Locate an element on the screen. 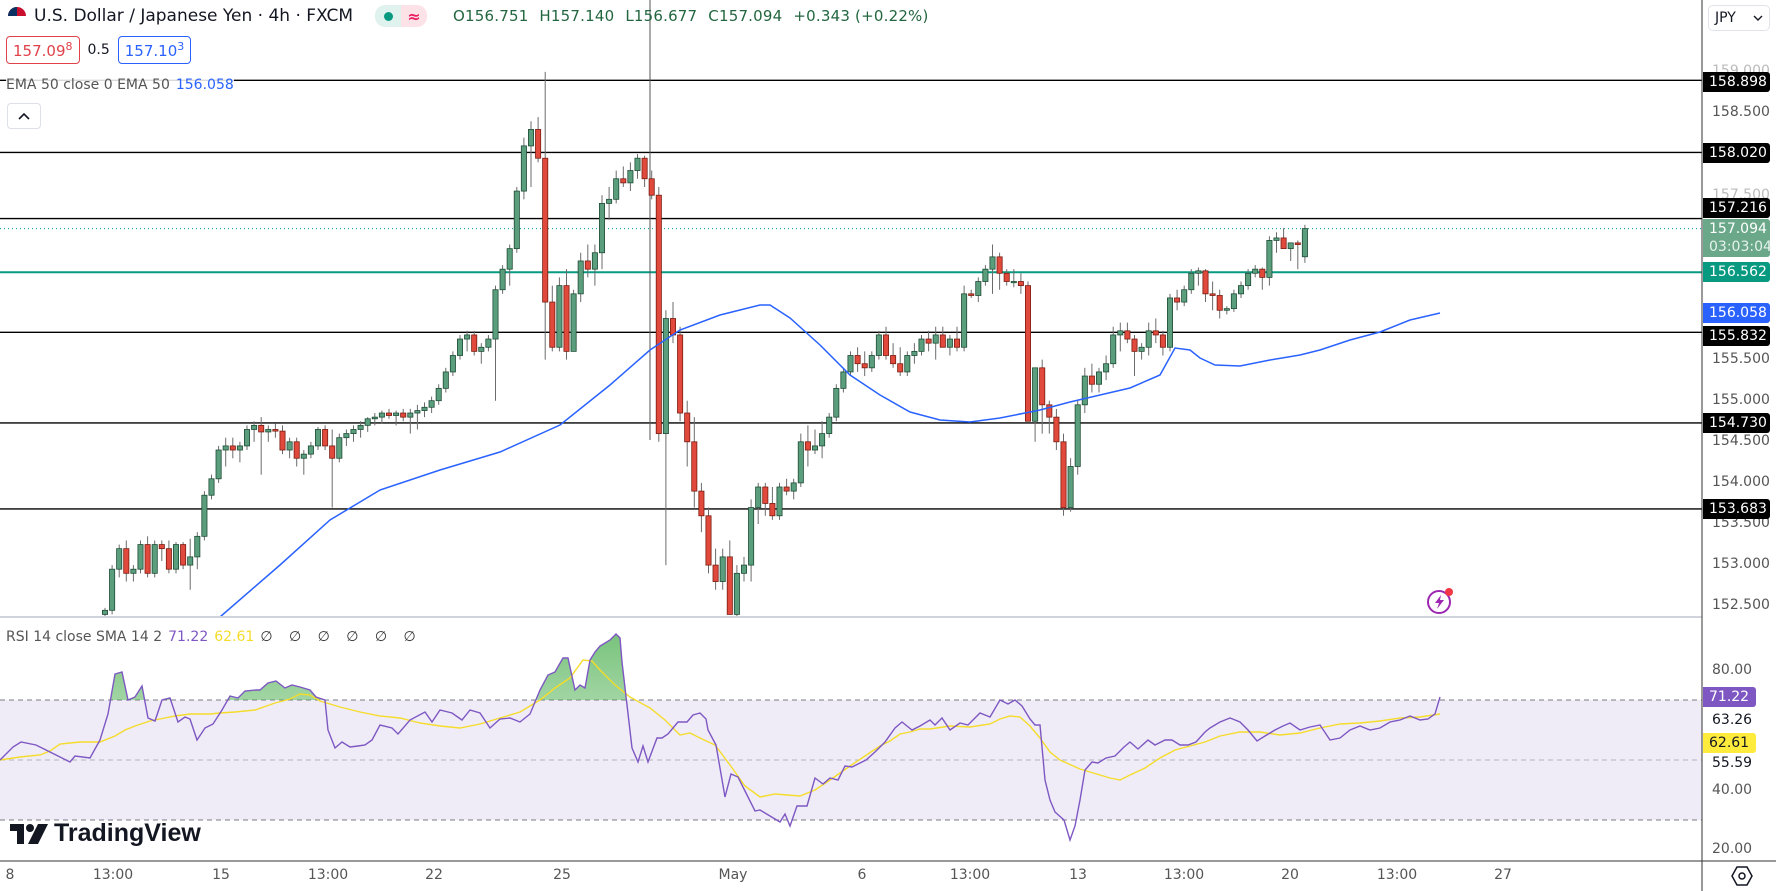 This screenshot has height=891, width=1776. time-tick: 8 is located at coordinates (10, 875).